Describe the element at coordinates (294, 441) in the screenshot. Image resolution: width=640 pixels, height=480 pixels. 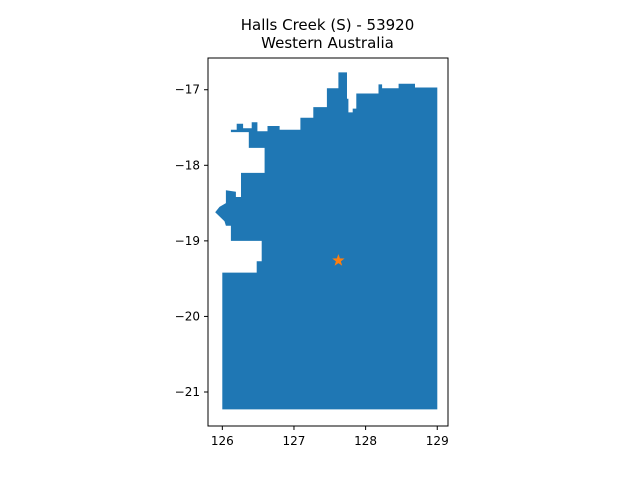
I see `x-tick-label: 127` at that location.